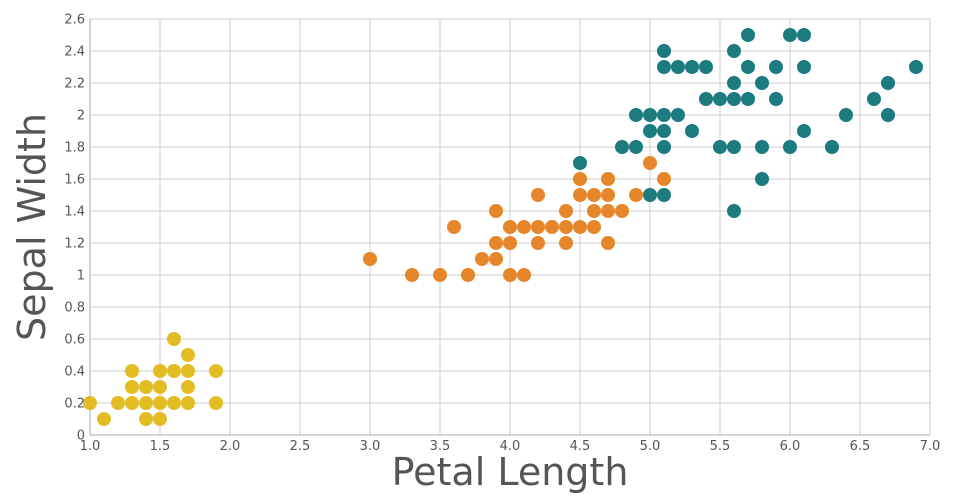  What do you see at coordinates (790, 446) in the screenshot?
I see `x-tick-label: 6.0` at bounding box center [790, 446].